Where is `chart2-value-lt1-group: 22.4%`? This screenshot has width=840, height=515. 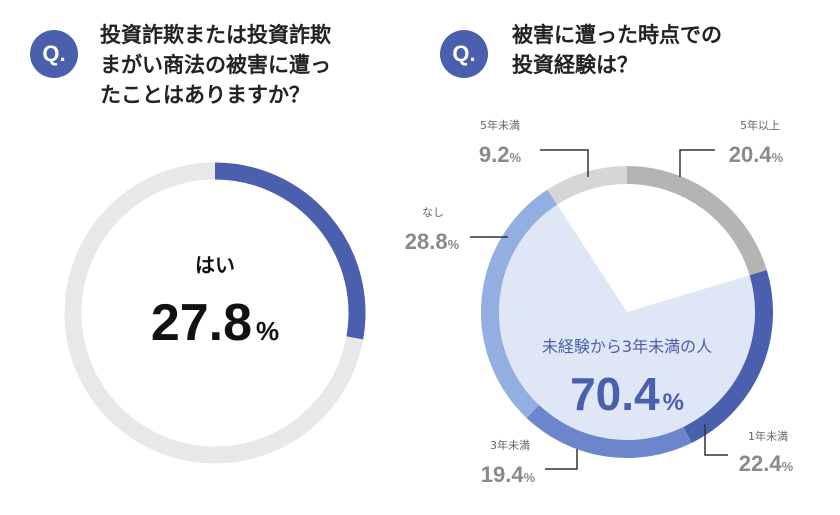
chart2-value-lt1-group: 22.4% is located at coordinates (766, 463).